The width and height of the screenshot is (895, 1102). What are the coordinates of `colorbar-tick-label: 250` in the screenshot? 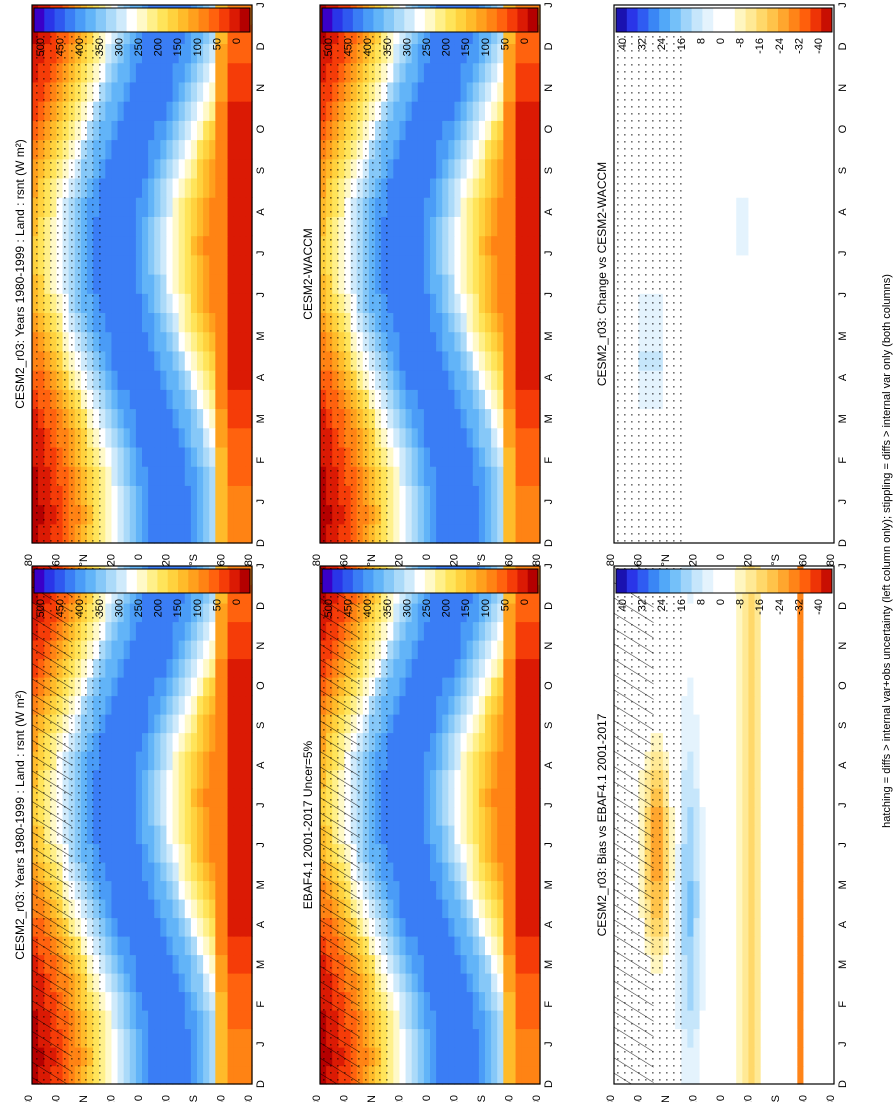 It's located at (427, 608).